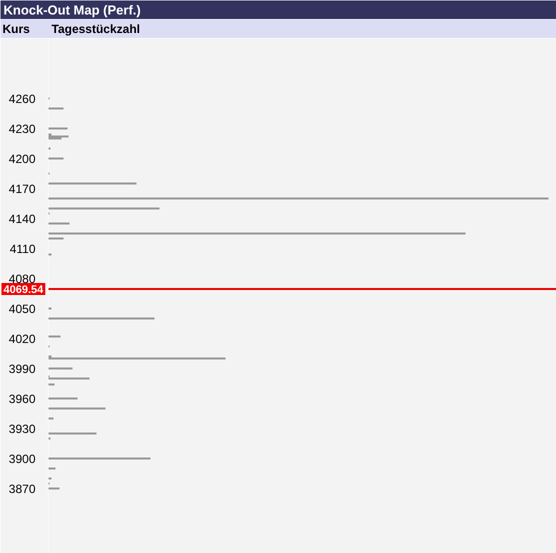 The image size is (556, 553). Describe the element at coordinates (22, 99) in the screenshot. I see `y-tick-label: 4260` at that location.